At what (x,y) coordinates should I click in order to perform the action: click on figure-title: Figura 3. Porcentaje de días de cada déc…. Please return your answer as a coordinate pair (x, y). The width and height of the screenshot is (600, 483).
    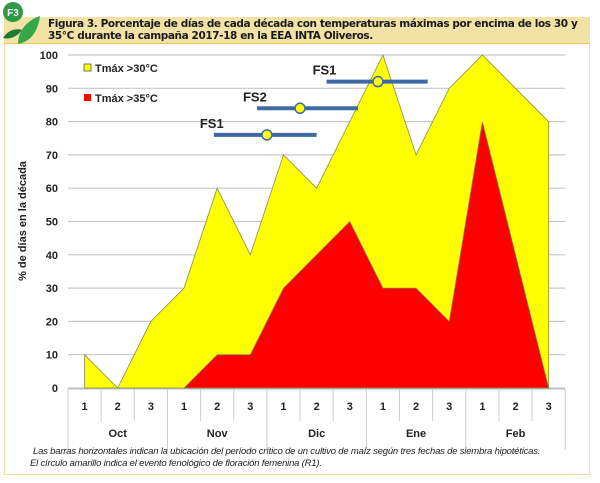
    Looking at the image, I should click on (313, 30).